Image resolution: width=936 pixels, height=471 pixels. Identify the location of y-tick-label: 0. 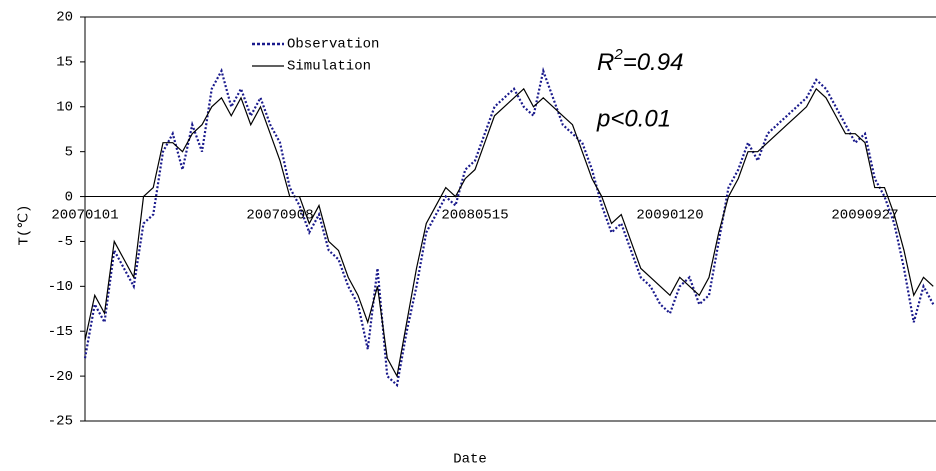
(69, 197).